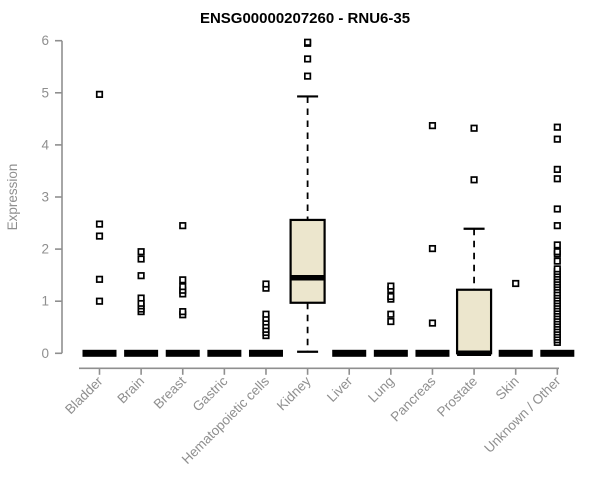  I want to click on x-tick-label: Bladder, so click(84, 395).